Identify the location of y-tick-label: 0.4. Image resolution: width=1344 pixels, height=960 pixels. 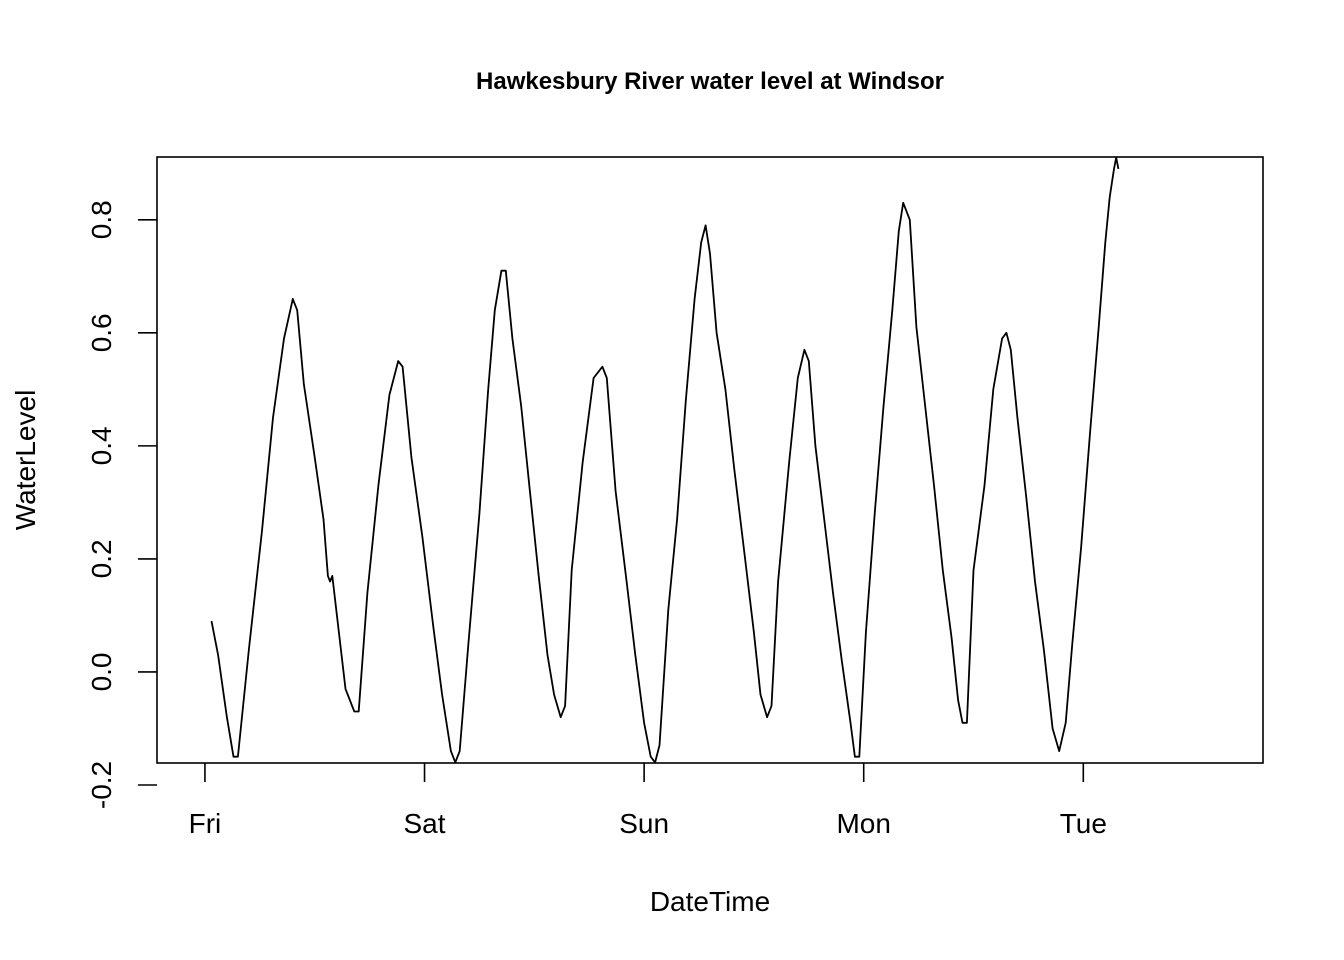
(101, 445).